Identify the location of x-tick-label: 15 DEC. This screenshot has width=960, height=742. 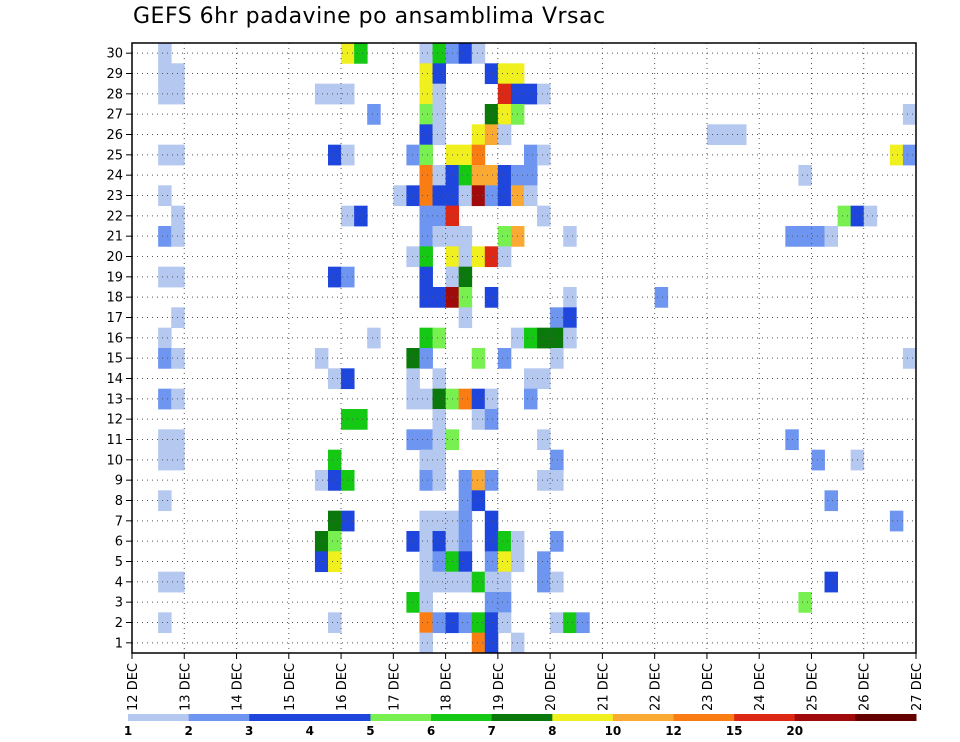
(290, 687).